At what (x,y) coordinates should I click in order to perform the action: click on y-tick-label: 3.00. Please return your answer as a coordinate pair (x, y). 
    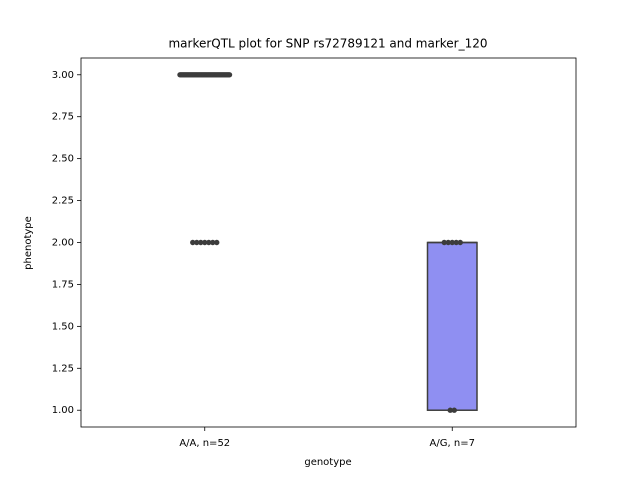
    Looking at the image, I should click on (63, 75).